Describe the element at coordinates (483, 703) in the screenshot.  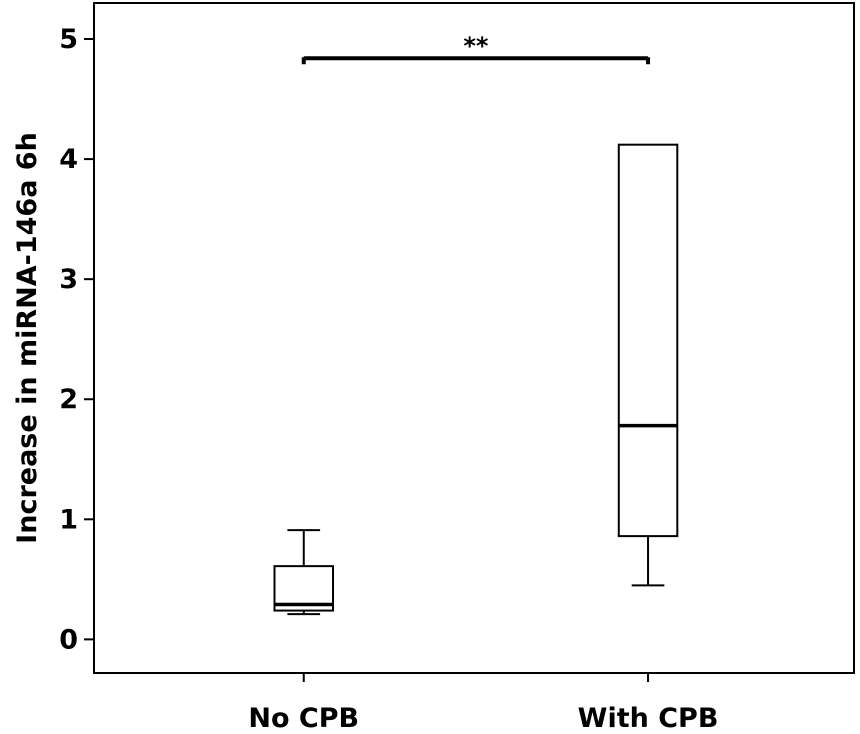
I see `x-axis: No CPB With CPB` at that location.